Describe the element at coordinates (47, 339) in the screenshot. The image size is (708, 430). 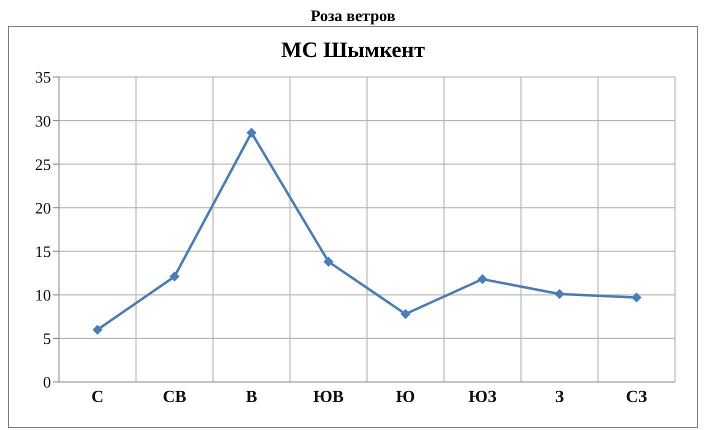
I see `y-tick-label: 5` at that location.